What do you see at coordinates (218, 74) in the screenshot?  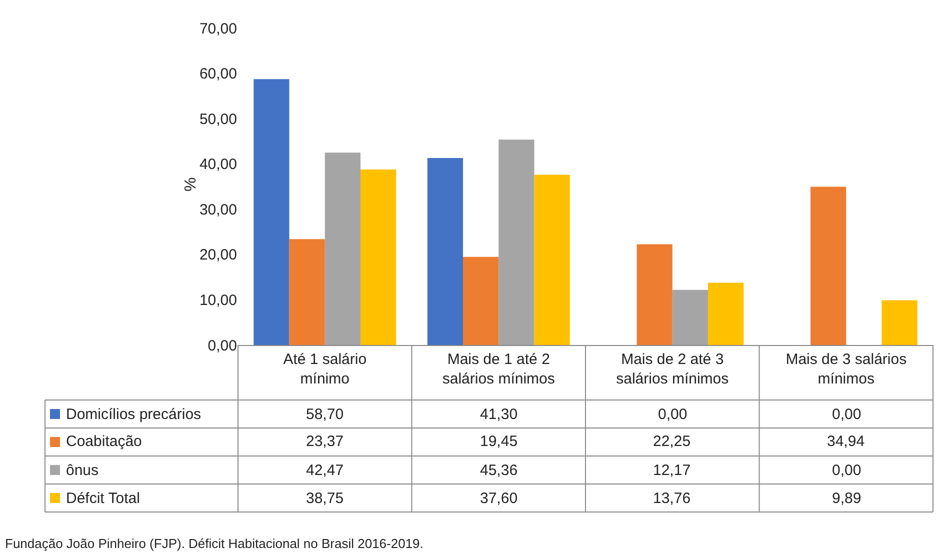 I see `y-tick-label: 60,00` at bounding box center [218, 74].